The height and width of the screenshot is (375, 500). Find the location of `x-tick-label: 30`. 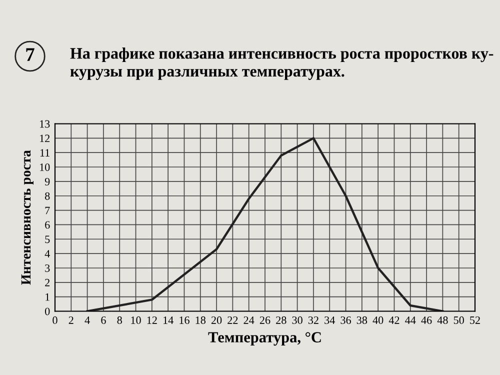

x-tick-label: 30 is located at coordinates (297, 320).